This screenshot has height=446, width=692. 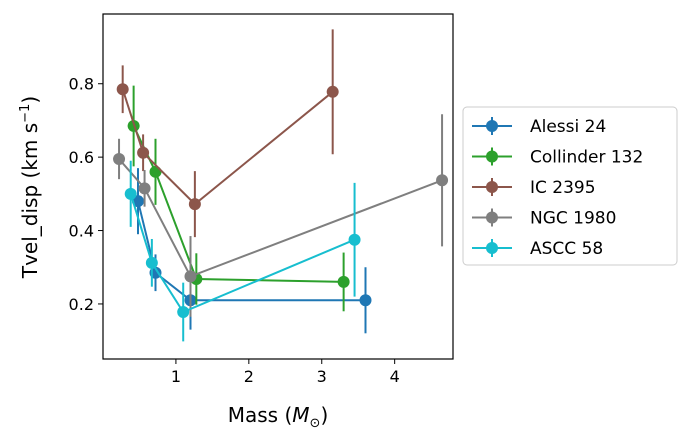 I want to click on y-tick-label: 0.6, so click(x=81, y=157).